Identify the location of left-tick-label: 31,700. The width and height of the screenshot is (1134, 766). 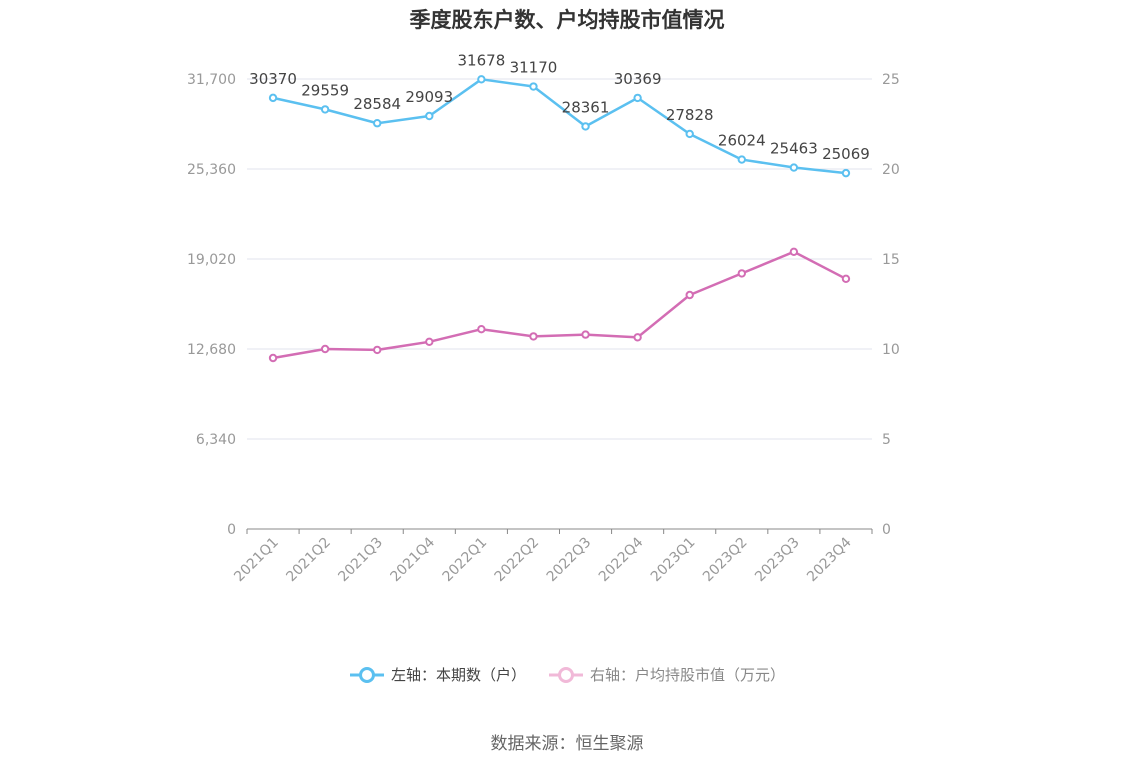
(211, 80).